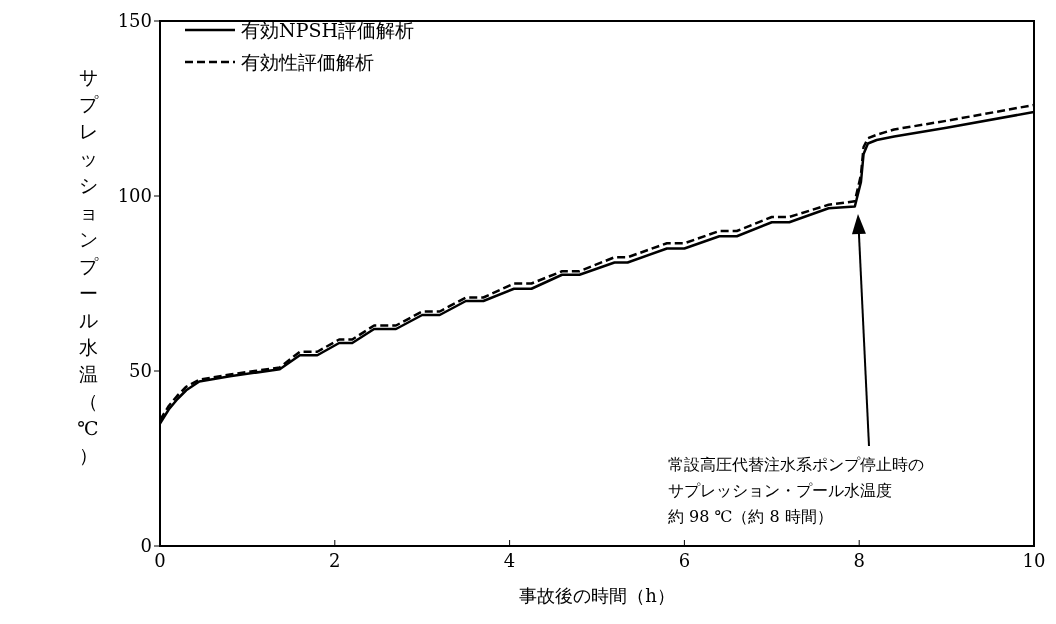  I want to click on x-axis-title: 事故後の時間（h）, so click(597, 595).